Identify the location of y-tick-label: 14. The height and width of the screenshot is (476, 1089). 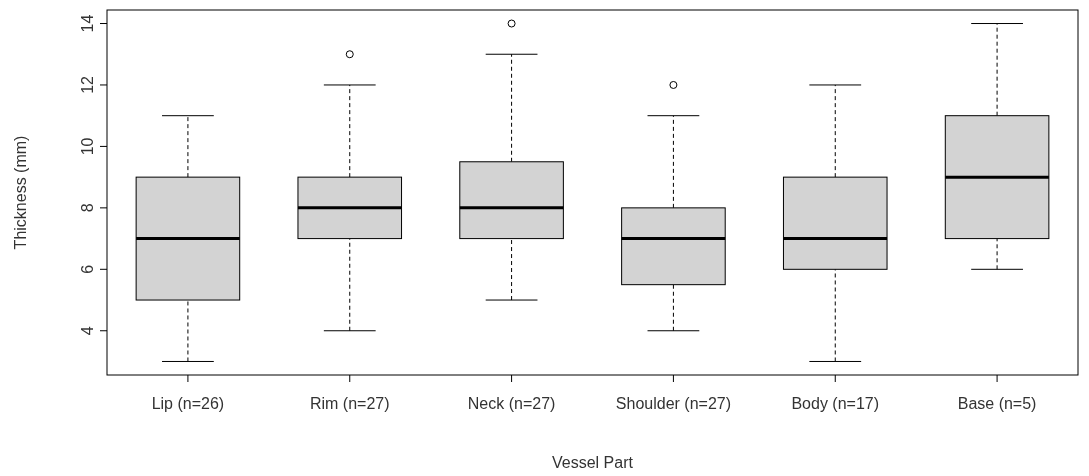
(87, 23).